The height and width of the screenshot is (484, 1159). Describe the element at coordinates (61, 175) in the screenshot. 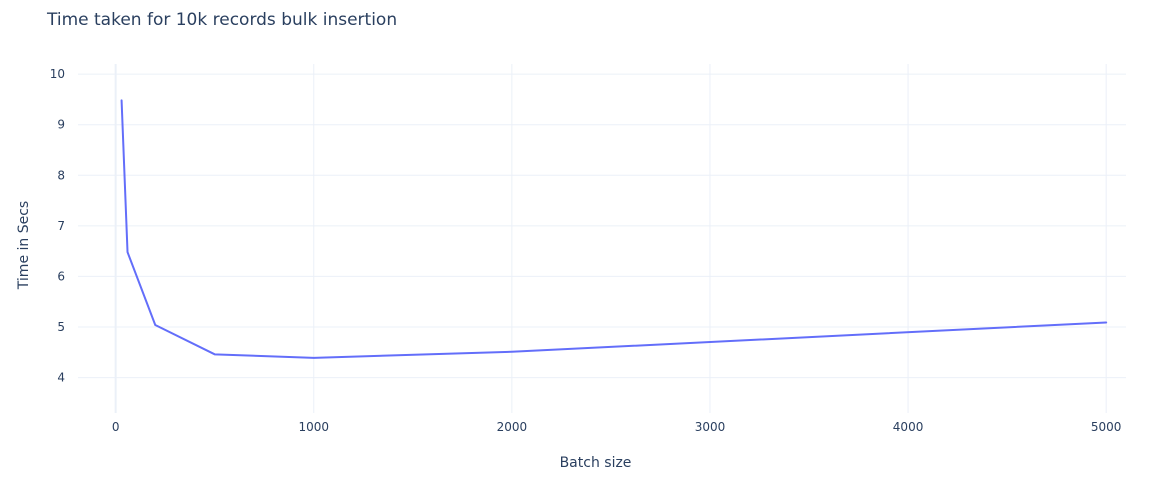

I see `y-tick-label: 8` at that location.